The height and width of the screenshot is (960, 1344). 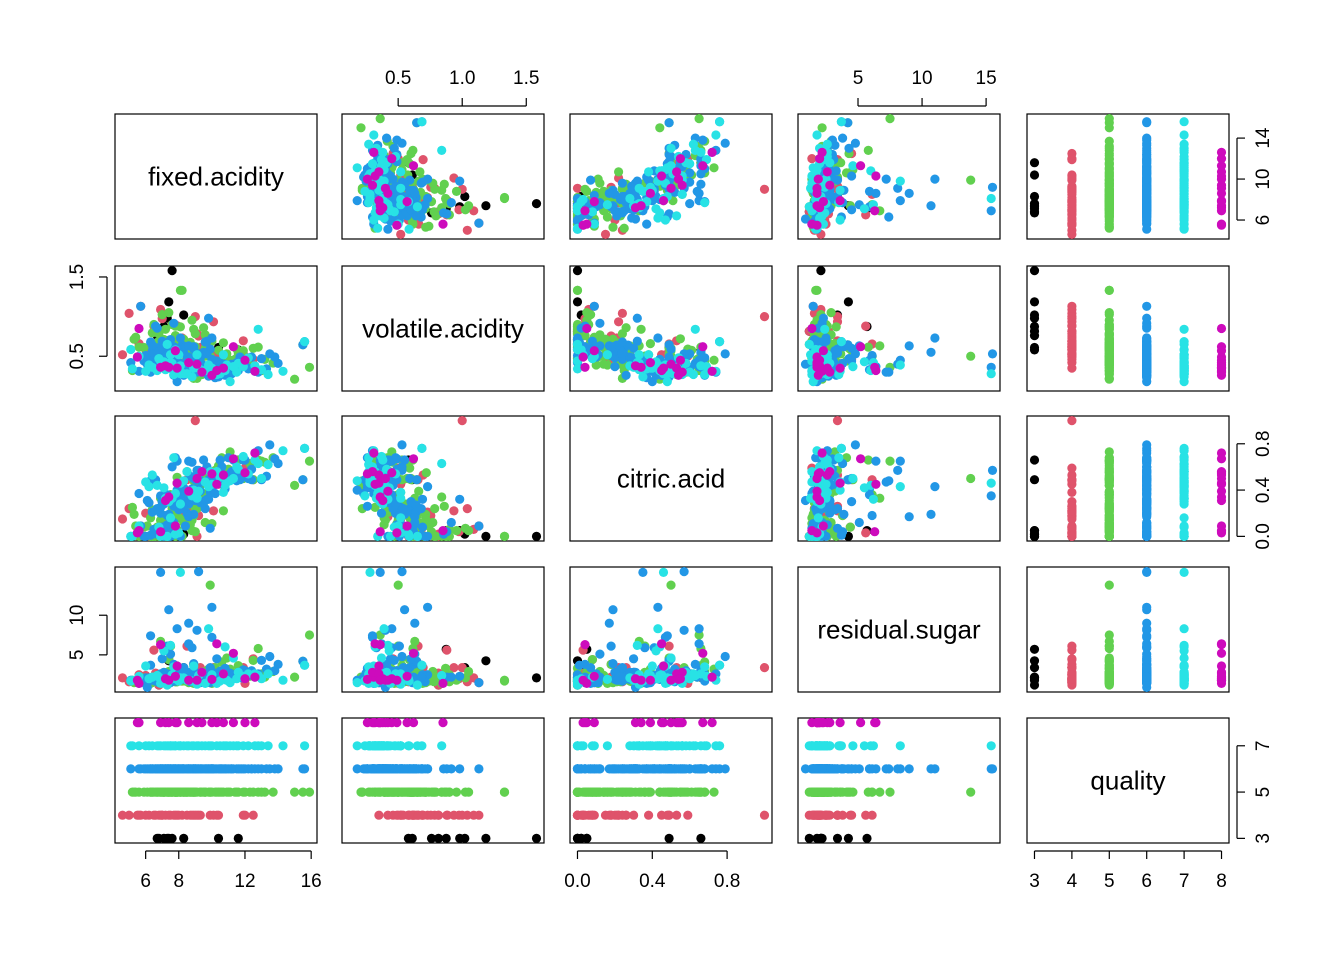 I want to click on panel-volatile.acidity-vs-volatile.acidity: volatile.acidity, so click(x=443, y=328).